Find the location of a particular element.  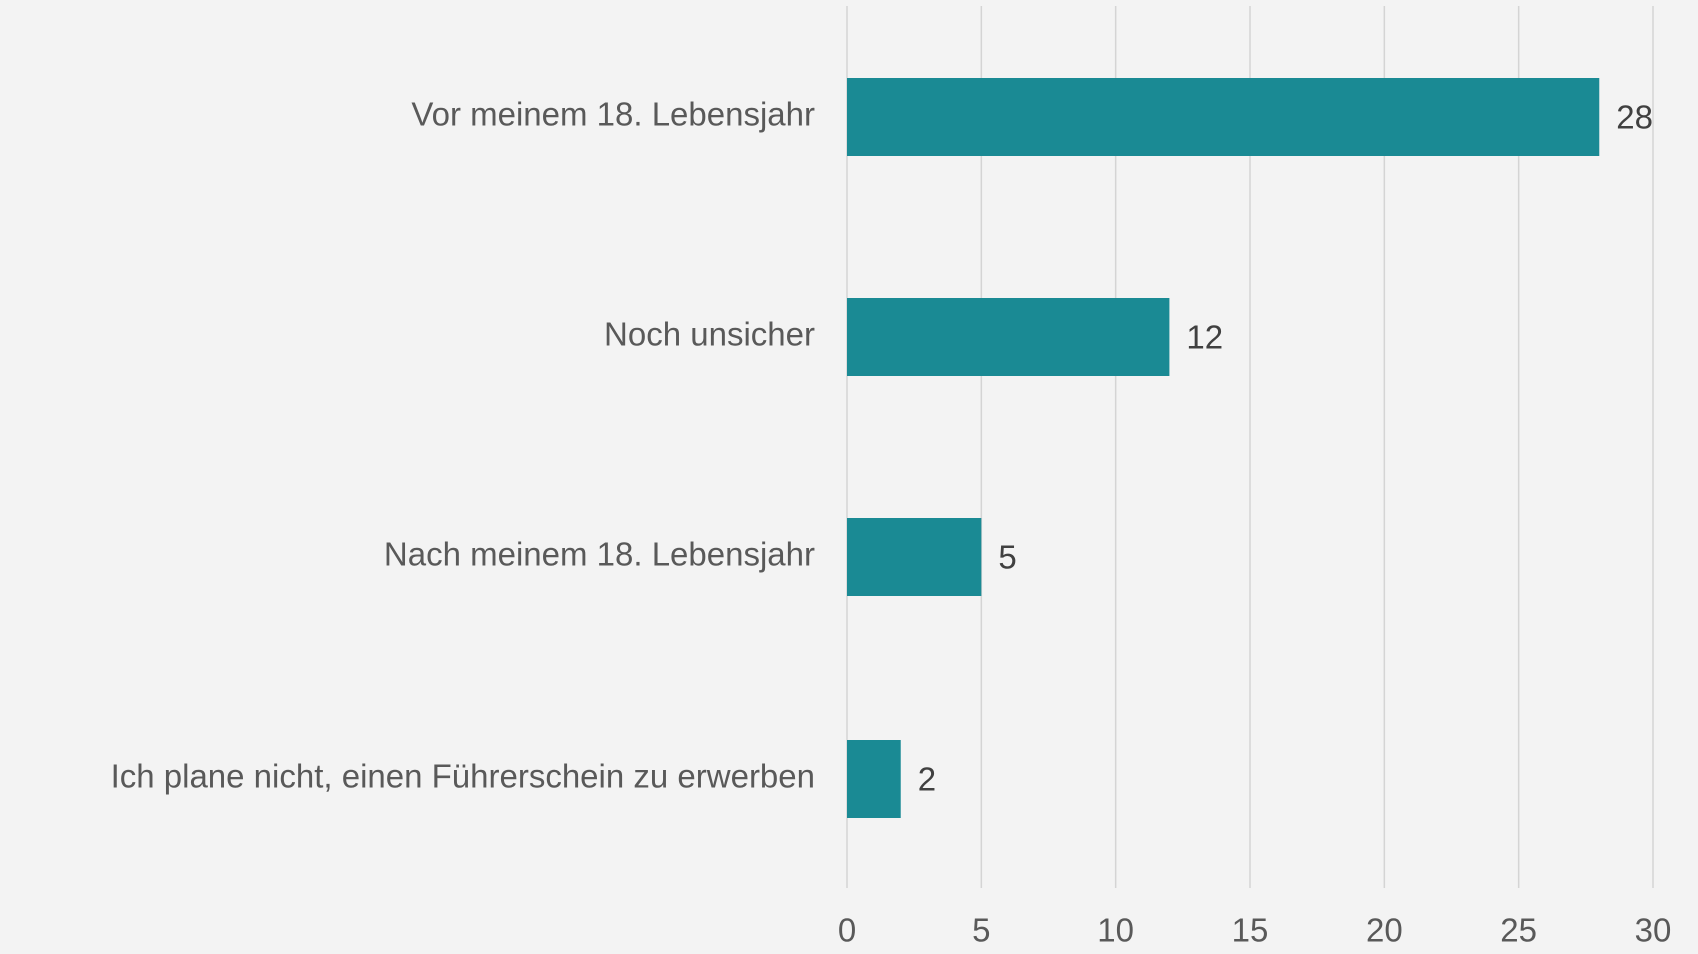

data-label: 28 is located at coordinates (1634, 117).